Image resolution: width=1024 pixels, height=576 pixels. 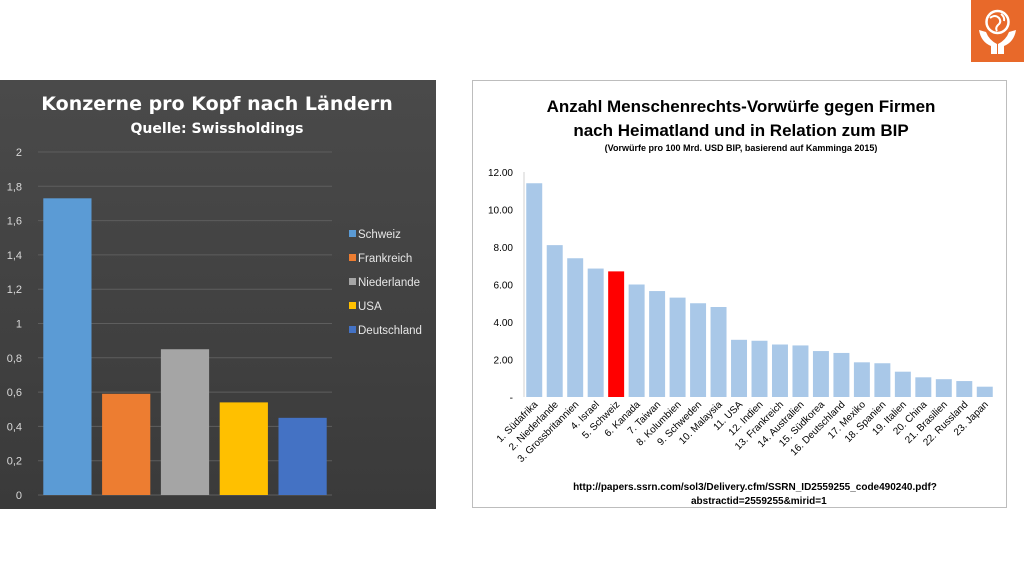 What do you see at coordinates (14, 393) in the screenshot?
I see `y-tick-label: 0,6` at bounding box center [14, 393].